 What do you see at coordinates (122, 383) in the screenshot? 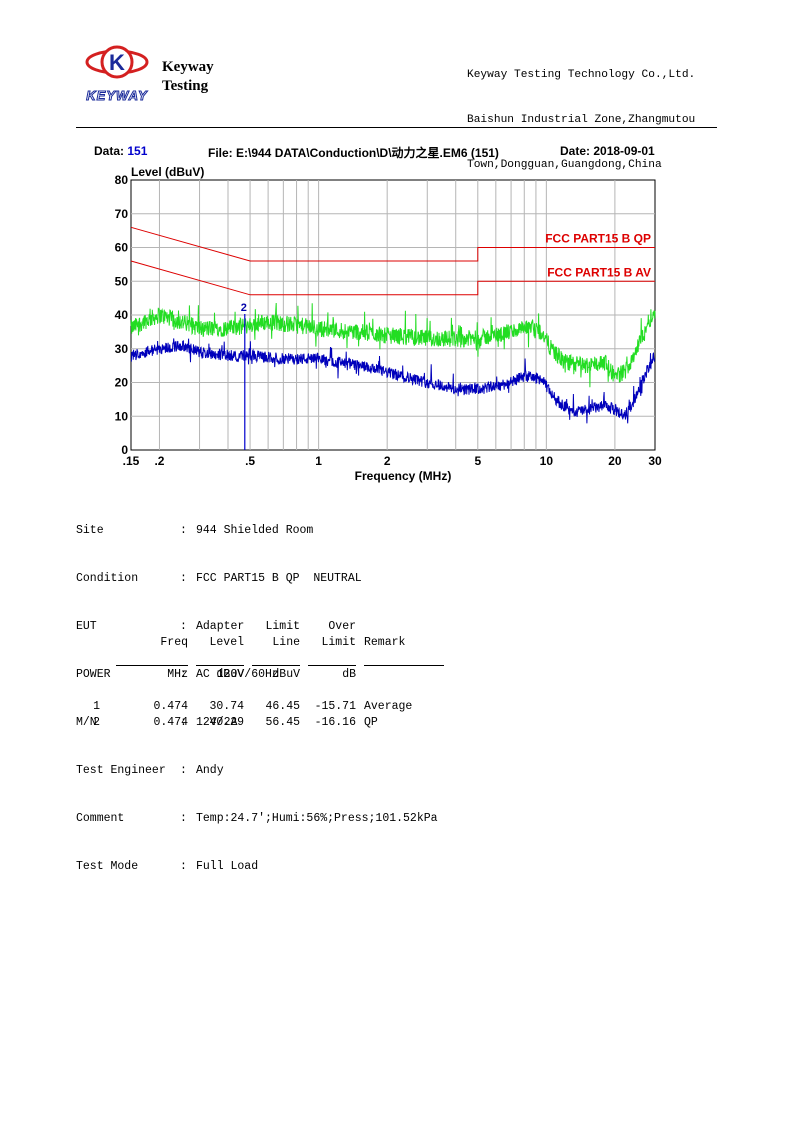
I see `y-tick-label: 20` at bounding box center [122, 383].